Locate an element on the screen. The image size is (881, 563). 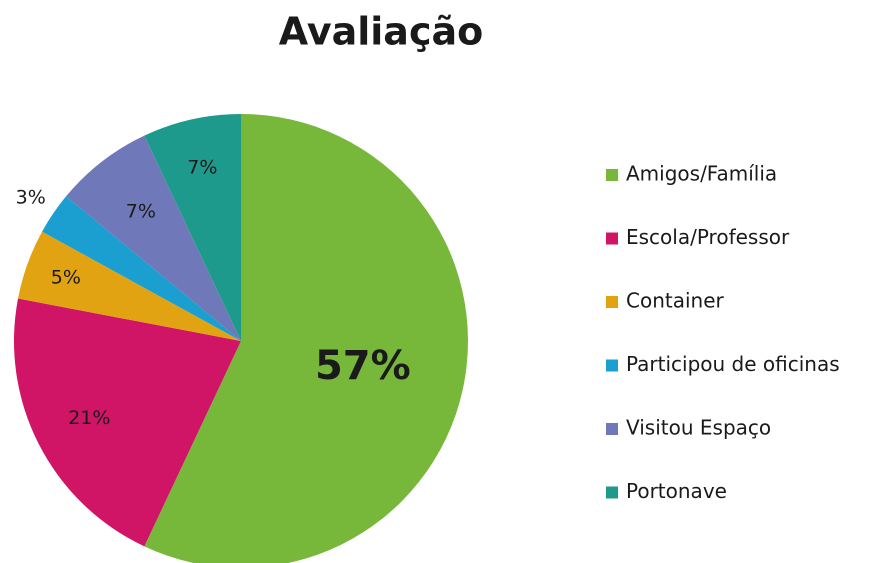
legend-label: Amigos/Família is located at coordinates (701, 174).